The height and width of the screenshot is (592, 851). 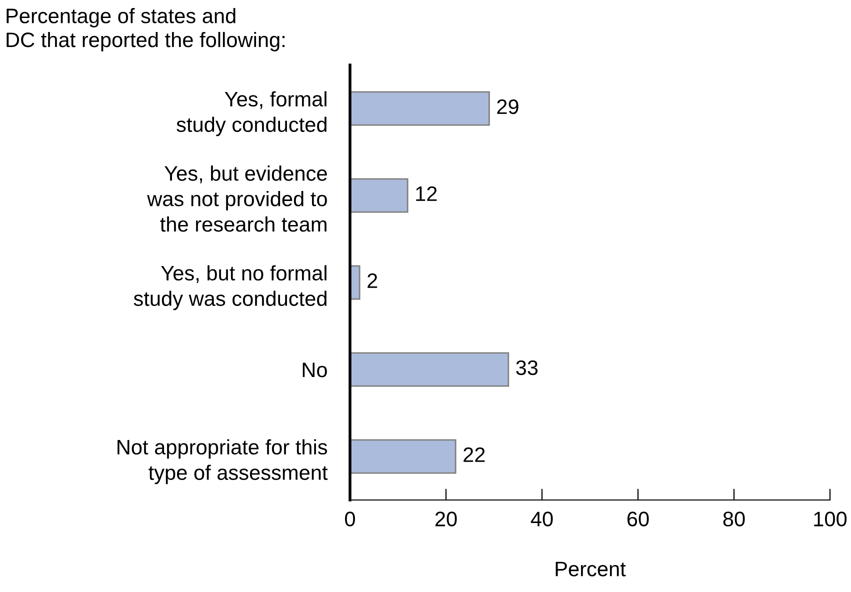 What do you see at coordinates (373, 280) in the screenshot?
I see `data-label: 2` at bounding box center [373, 280].